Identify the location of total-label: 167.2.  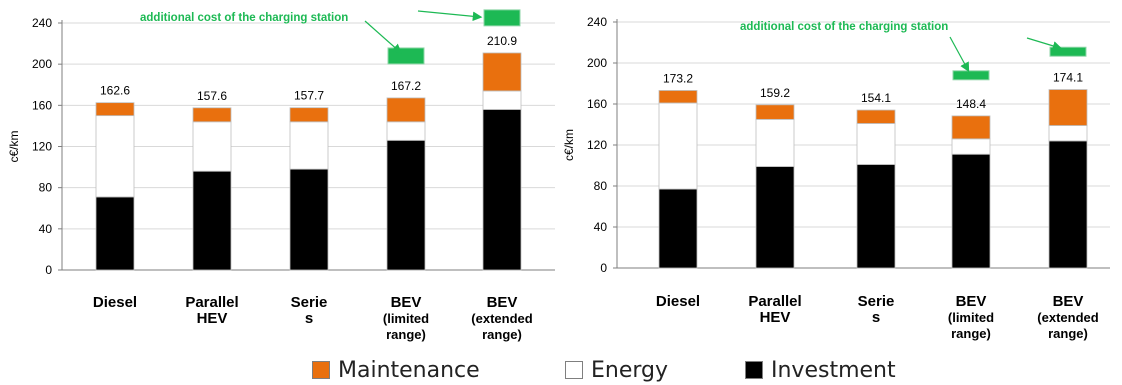
(406, 86).